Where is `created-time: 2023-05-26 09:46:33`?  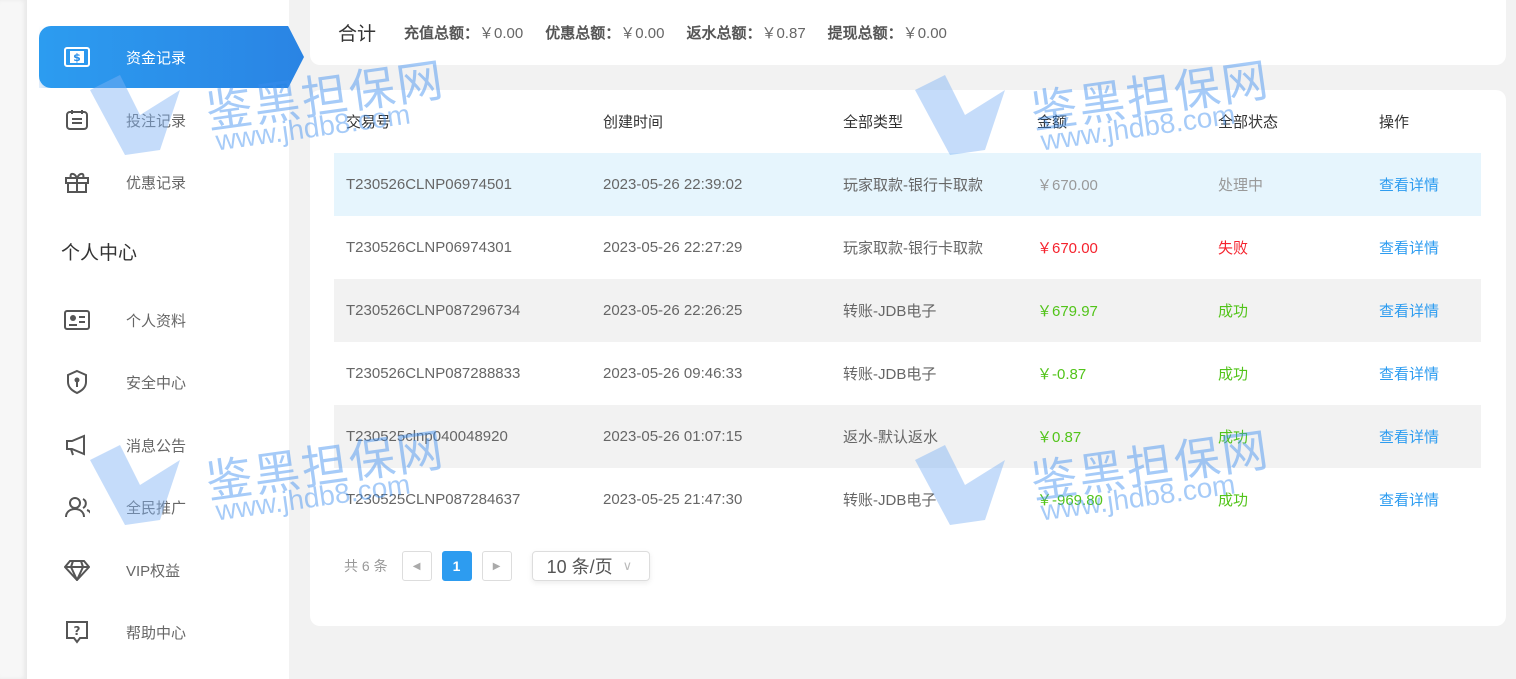 created-time: 2023-05-26 09:46:33 is located at coordinates (673, 373).